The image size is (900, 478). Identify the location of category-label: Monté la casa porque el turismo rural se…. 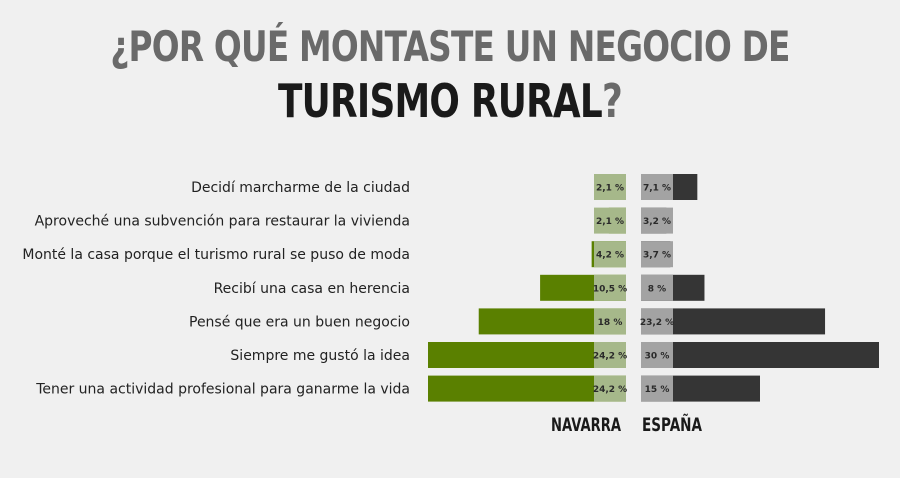
(216, 255).